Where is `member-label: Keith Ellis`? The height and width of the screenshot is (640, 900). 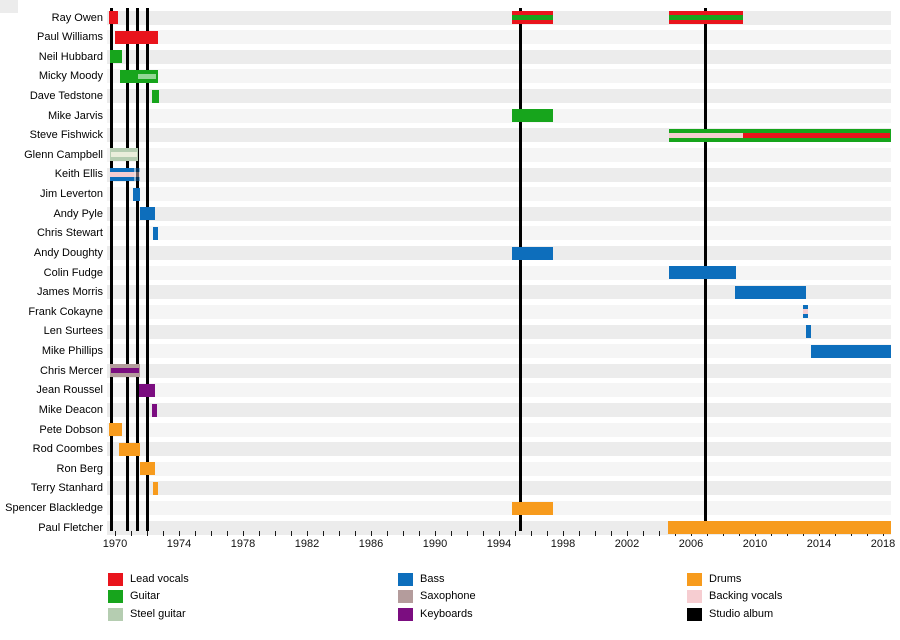
member-label: Keith Ellis is located at coordinates (78, 174).